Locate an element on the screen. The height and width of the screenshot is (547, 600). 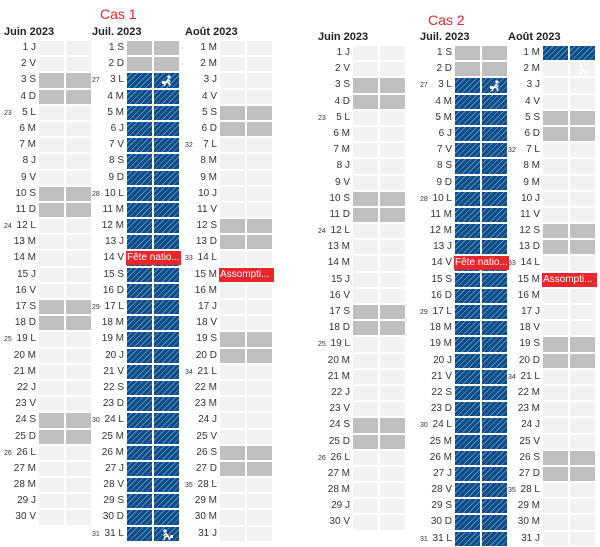
day-row: 2 M is located at coordinates (229, 64).